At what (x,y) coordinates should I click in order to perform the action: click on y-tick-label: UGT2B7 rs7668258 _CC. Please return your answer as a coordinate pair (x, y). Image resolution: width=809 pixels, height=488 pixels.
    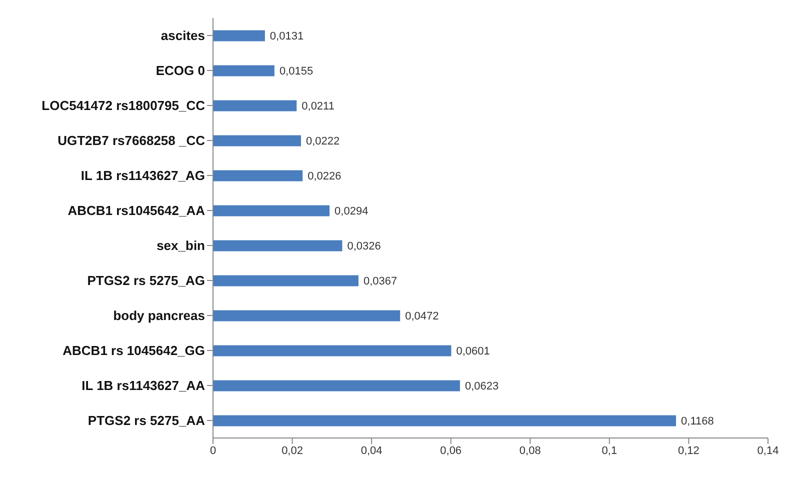
    Looking at the image, I should click on (132, 140).